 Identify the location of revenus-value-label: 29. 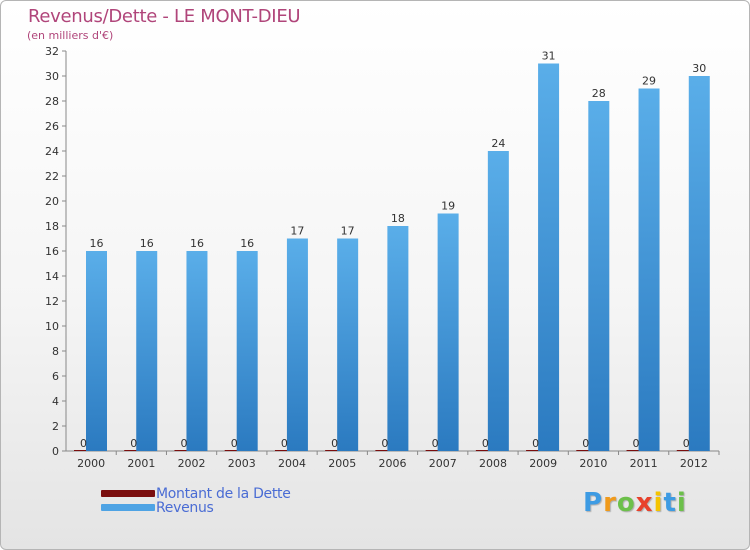
(649, 81).